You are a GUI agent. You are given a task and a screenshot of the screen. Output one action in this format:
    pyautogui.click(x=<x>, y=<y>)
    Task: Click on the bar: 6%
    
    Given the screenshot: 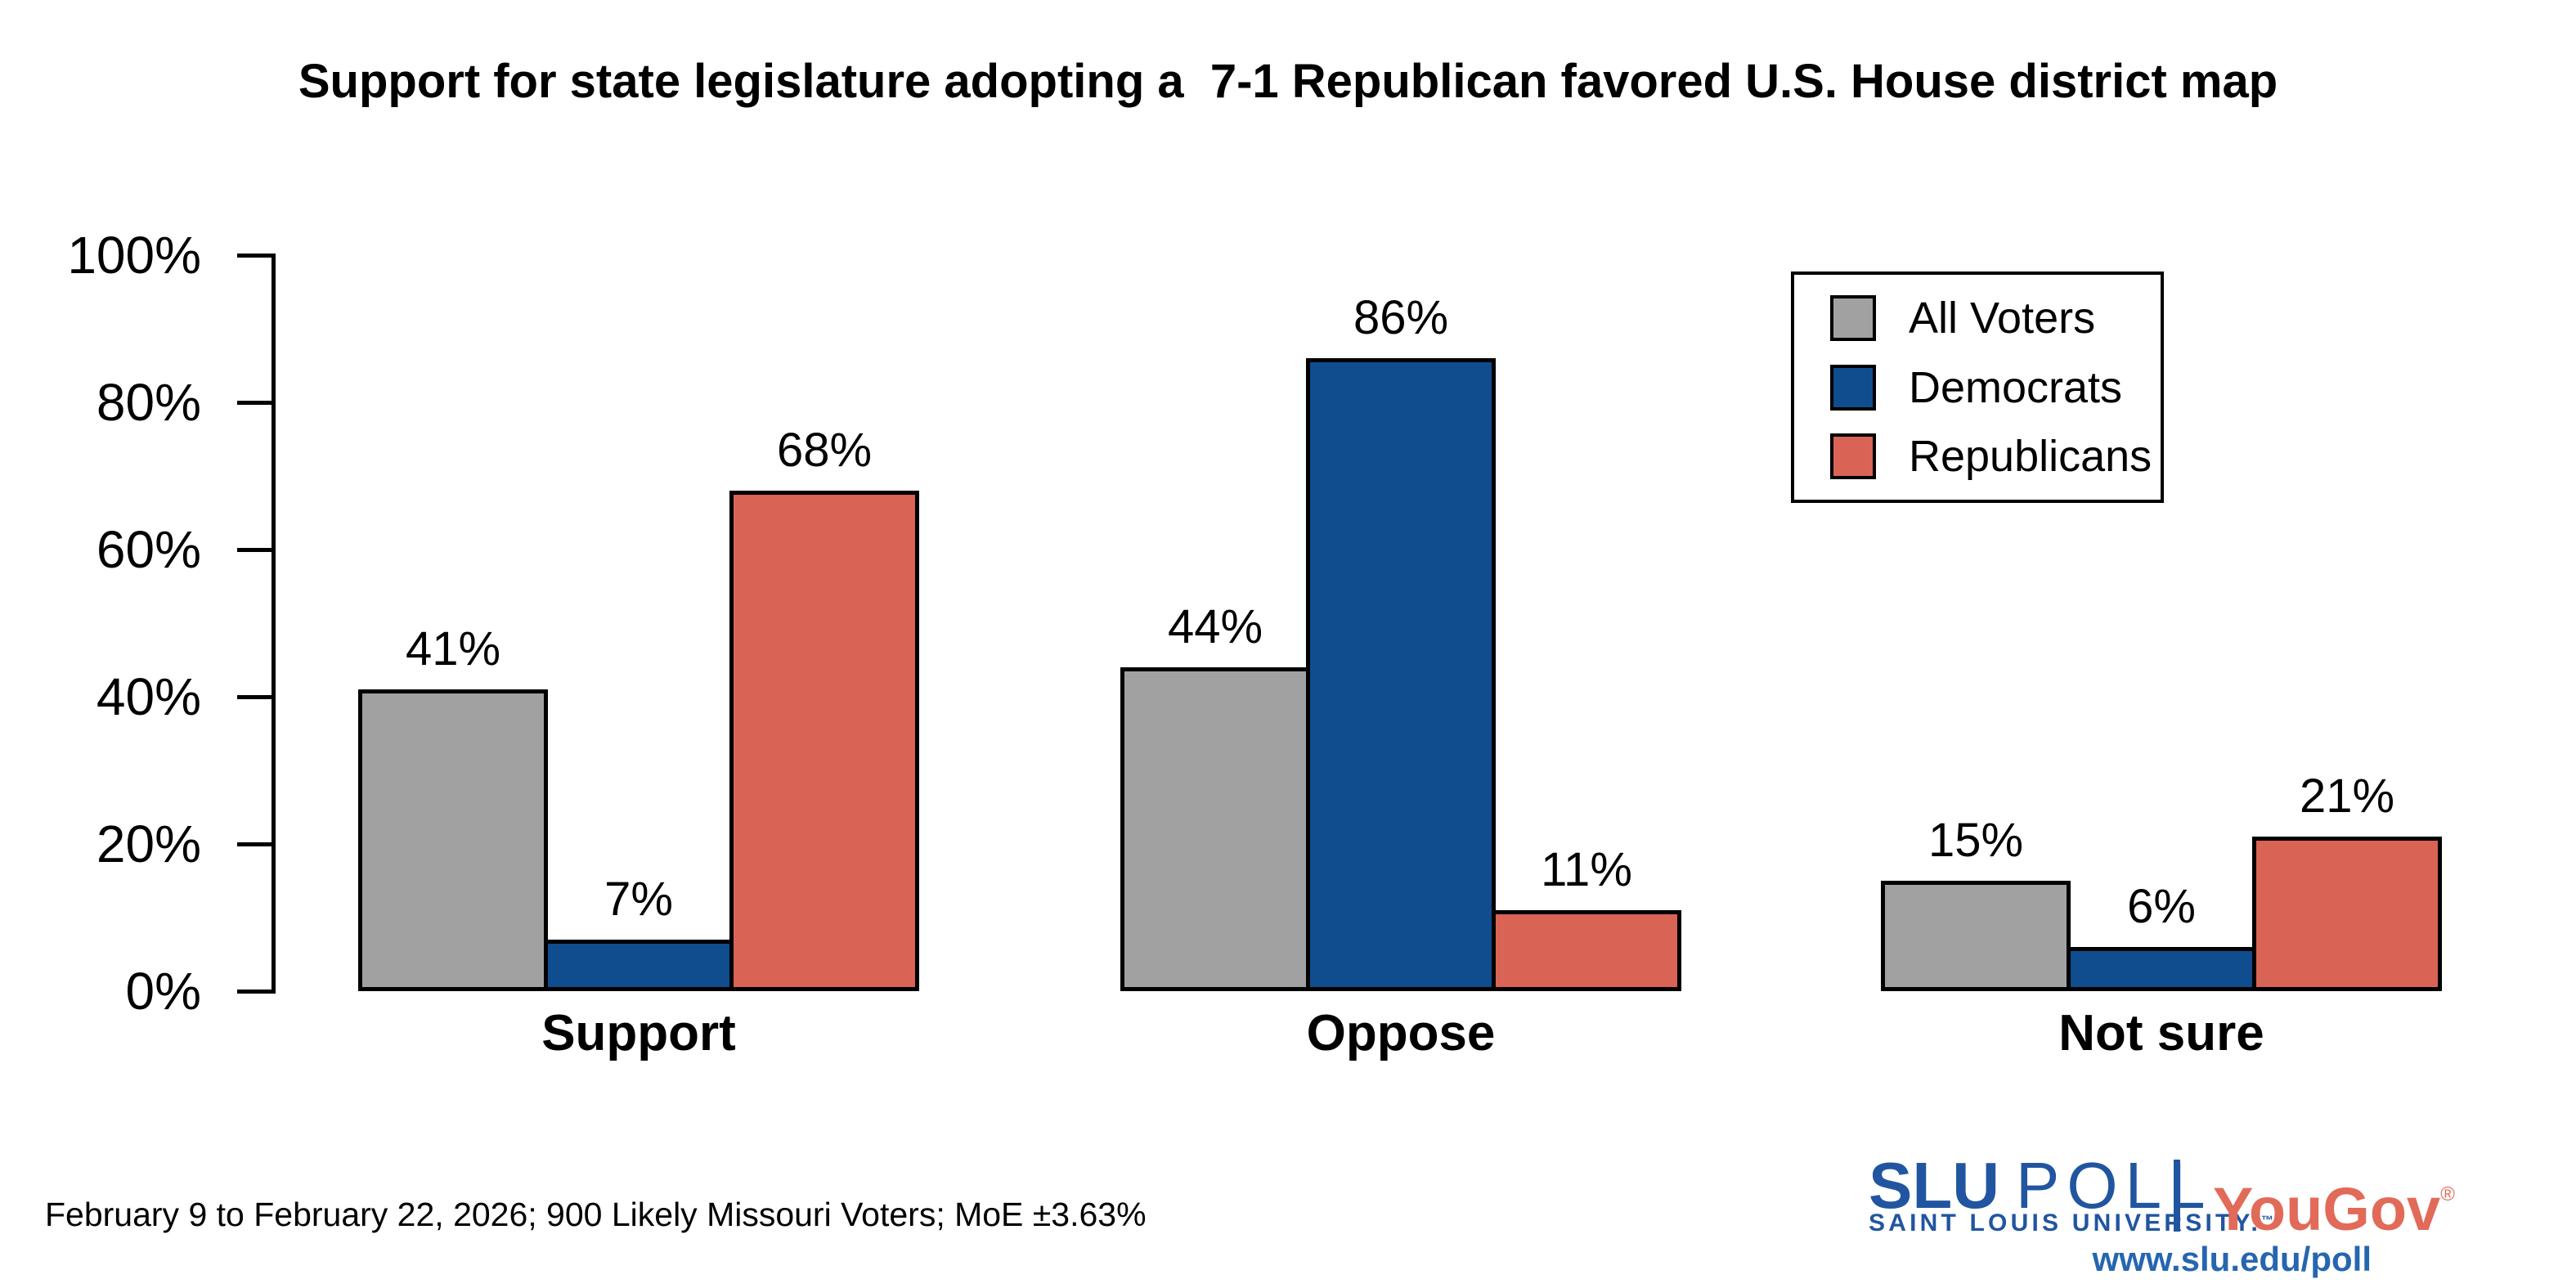 What is the action you would take?
    pyautogui.click(x=2161, y=935)
    